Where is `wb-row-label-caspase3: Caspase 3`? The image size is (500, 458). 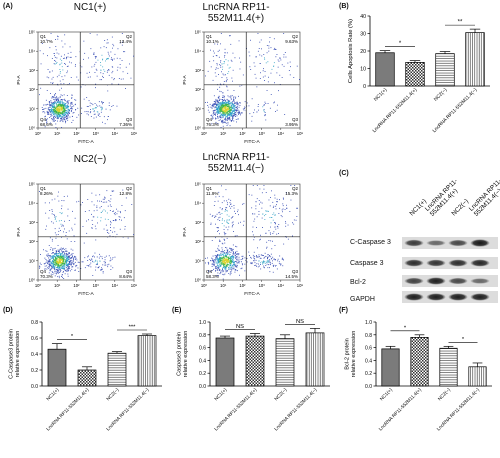
wb-row-label-caspase3: Caspase 3 is located at coordinates (367, 263).